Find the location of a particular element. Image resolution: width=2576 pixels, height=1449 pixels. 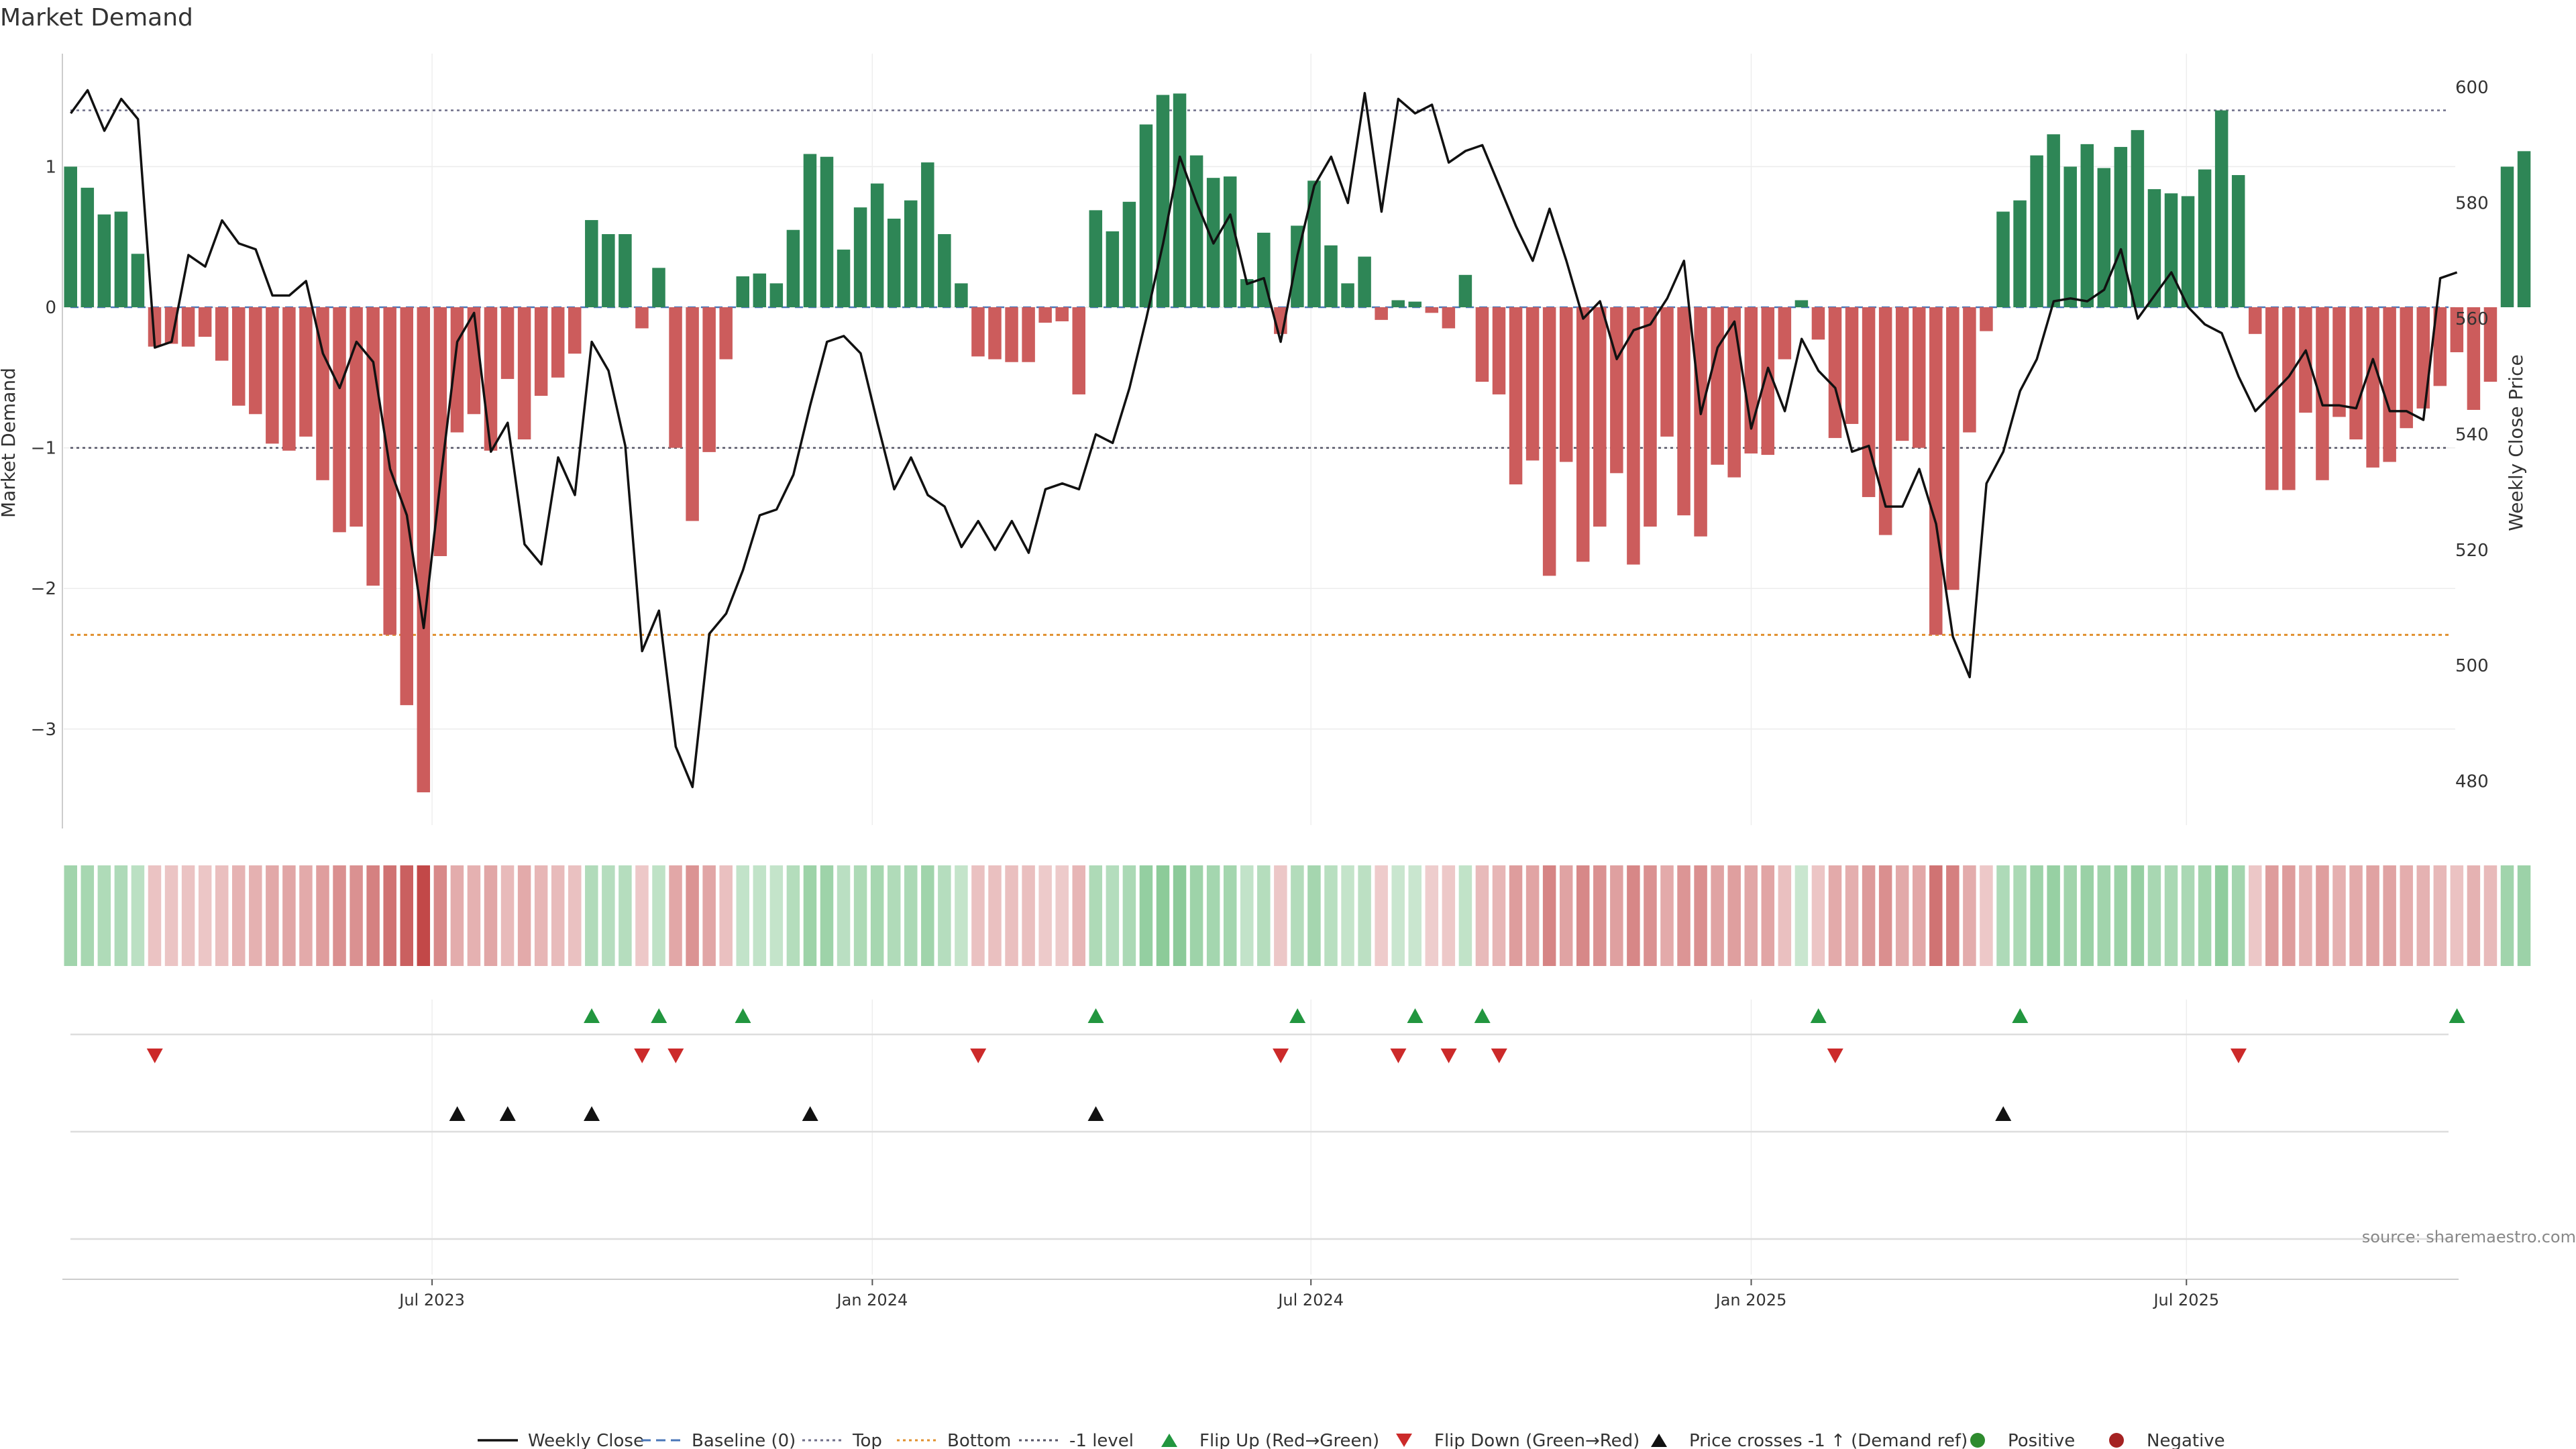

right-tick-label: 480 is located at coordinates (2472, 782).